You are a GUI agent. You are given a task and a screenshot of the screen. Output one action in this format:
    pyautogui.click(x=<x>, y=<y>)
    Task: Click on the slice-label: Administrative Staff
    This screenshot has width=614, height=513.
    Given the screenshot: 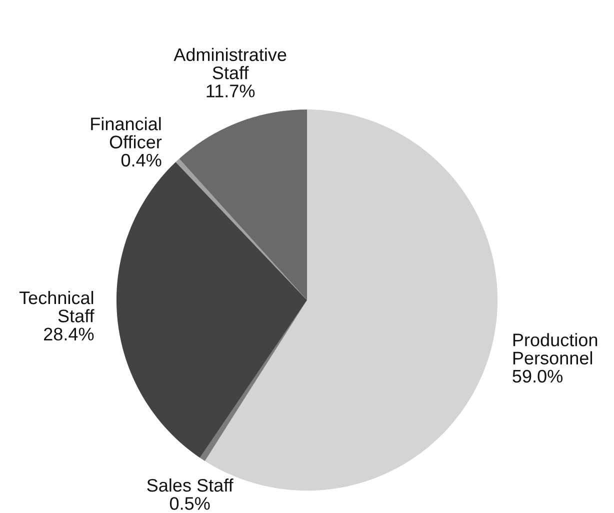 What is the action you would take?
    pyautogui.click(x=230, y=64)
    